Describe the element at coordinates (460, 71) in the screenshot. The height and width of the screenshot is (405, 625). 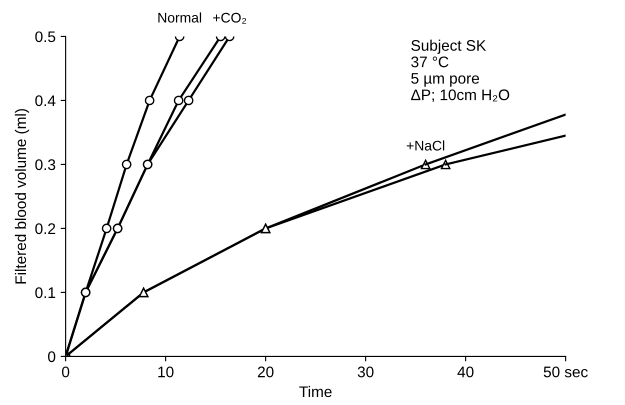
I see `annotation: Subject SK 37 °C 5 µm pore ΔP; 10cm H₂O` at that location.